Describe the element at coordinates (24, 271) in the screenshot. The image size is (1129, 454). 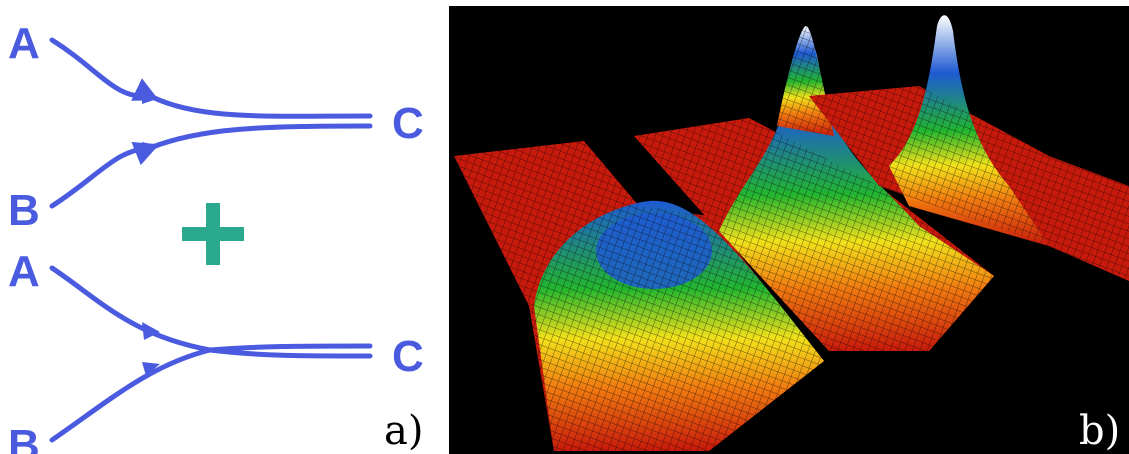
I see `bottom-label-a: A` at that location.